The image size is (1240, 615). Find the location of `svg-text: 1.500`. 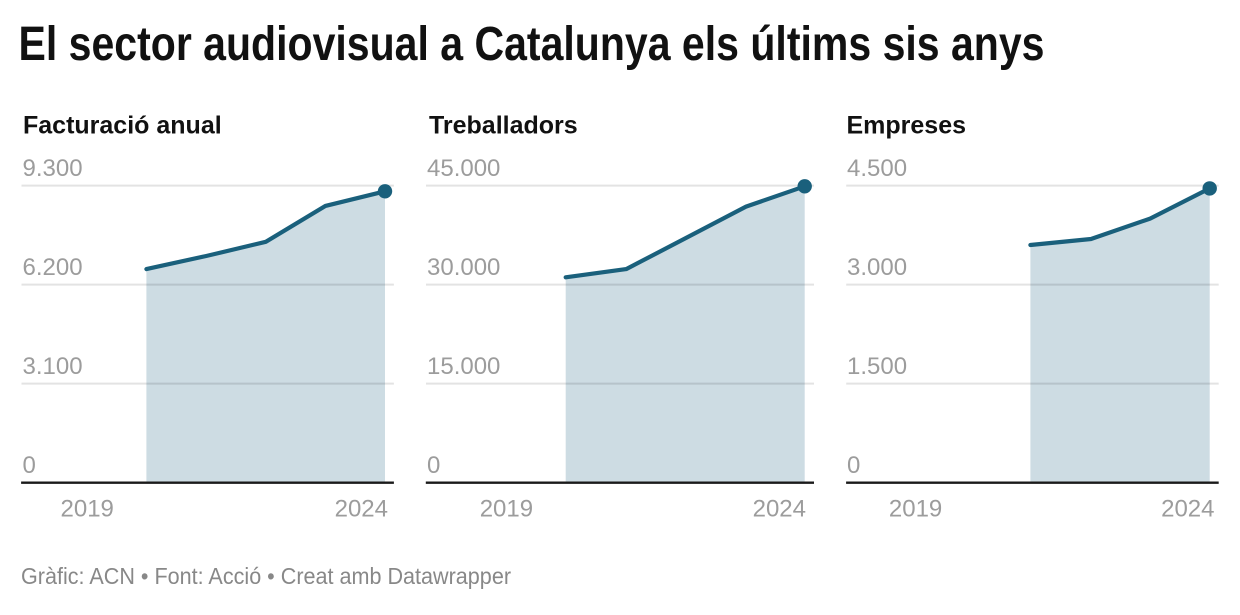

svg-text: 1.500 is located at coordinates (877, 366).